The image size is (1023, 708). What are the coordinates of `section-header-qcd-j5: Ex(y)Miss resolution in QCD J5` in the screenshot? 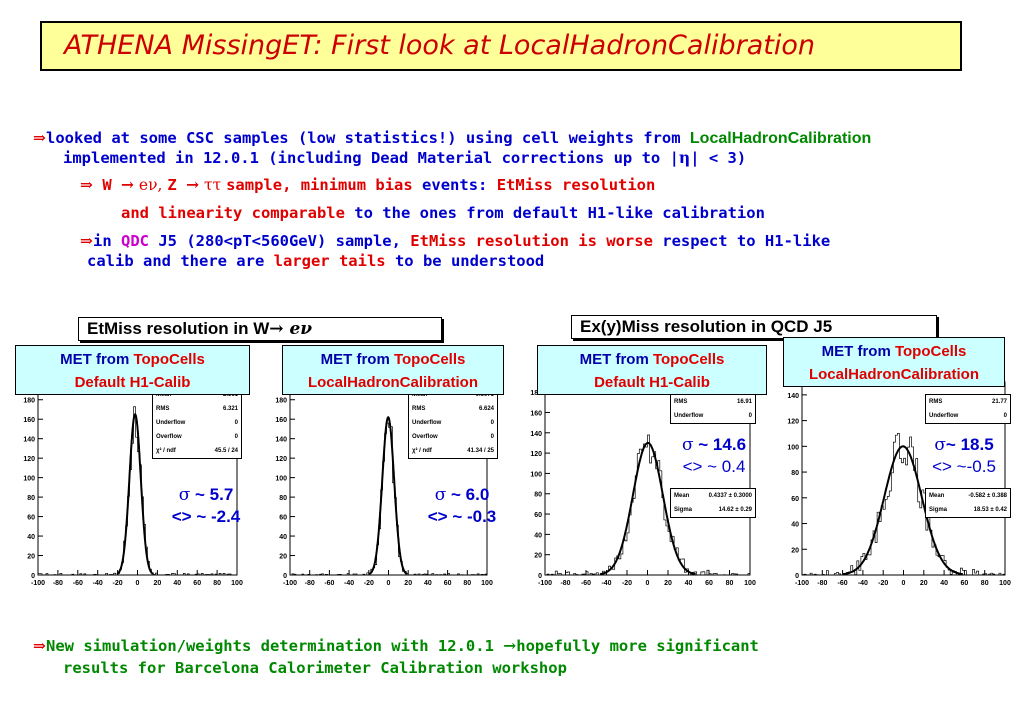 It's located at (754, 327).